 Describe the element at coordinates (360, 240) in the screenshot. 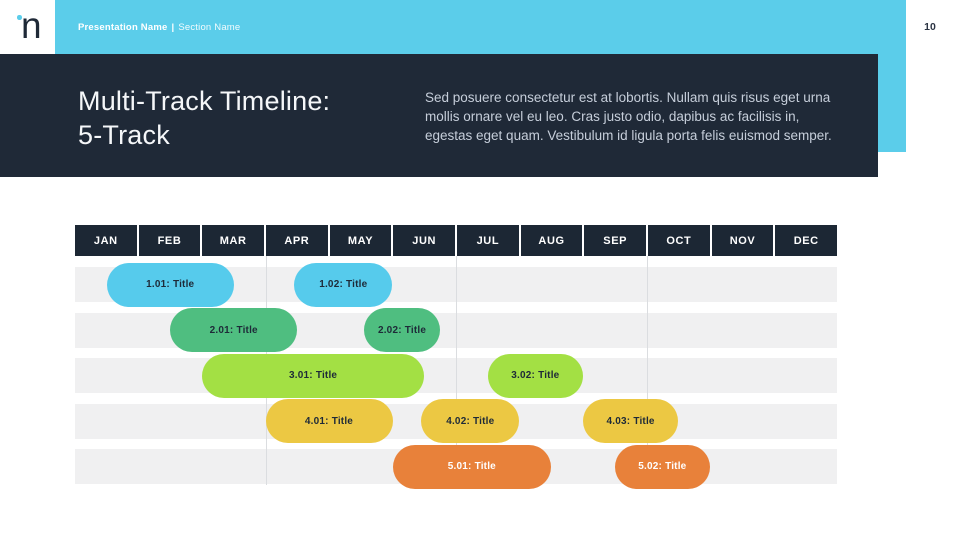

I see `month-cell-may: MAY` at that location.